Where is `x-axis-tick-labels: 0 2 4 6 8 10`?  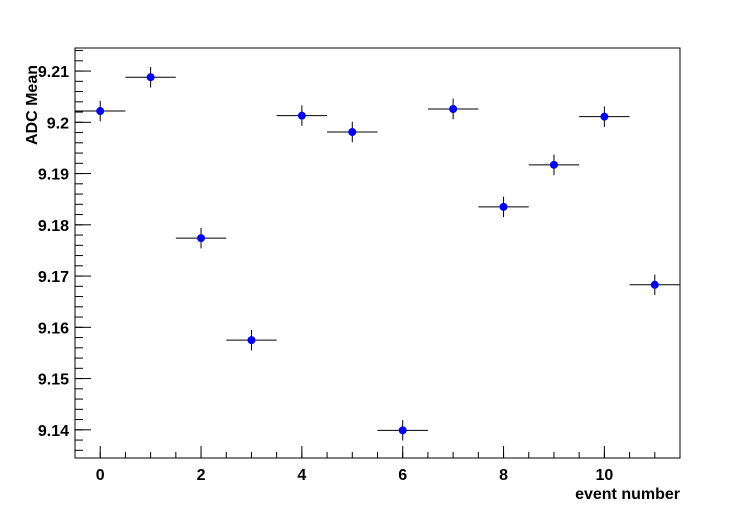
x-axis-tick-labels: 0 2 4 6 8 10 is located at coordinates (355, 475).